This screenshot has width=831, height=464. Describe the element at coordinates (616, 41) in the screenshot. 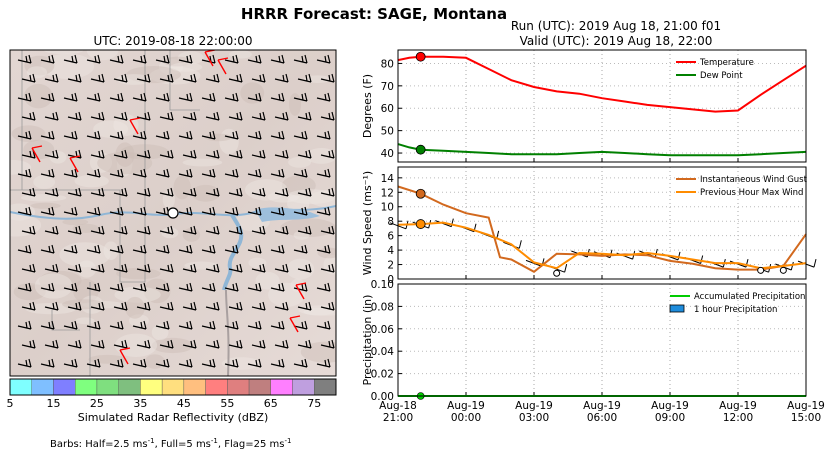

I see `valid-line: Valid (UTC): 2019 Aug 18, 22:00` at that location.